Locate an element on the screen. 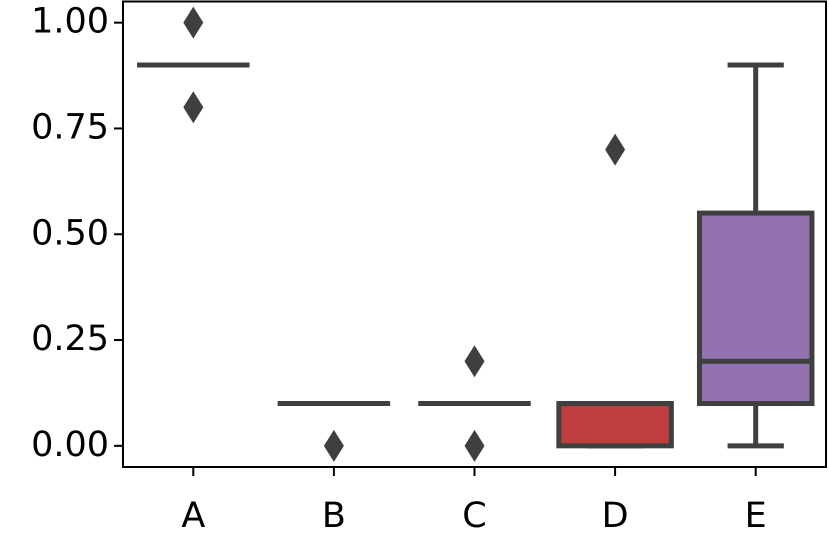  x-tick-label: A is located at coordinates (193, 516).